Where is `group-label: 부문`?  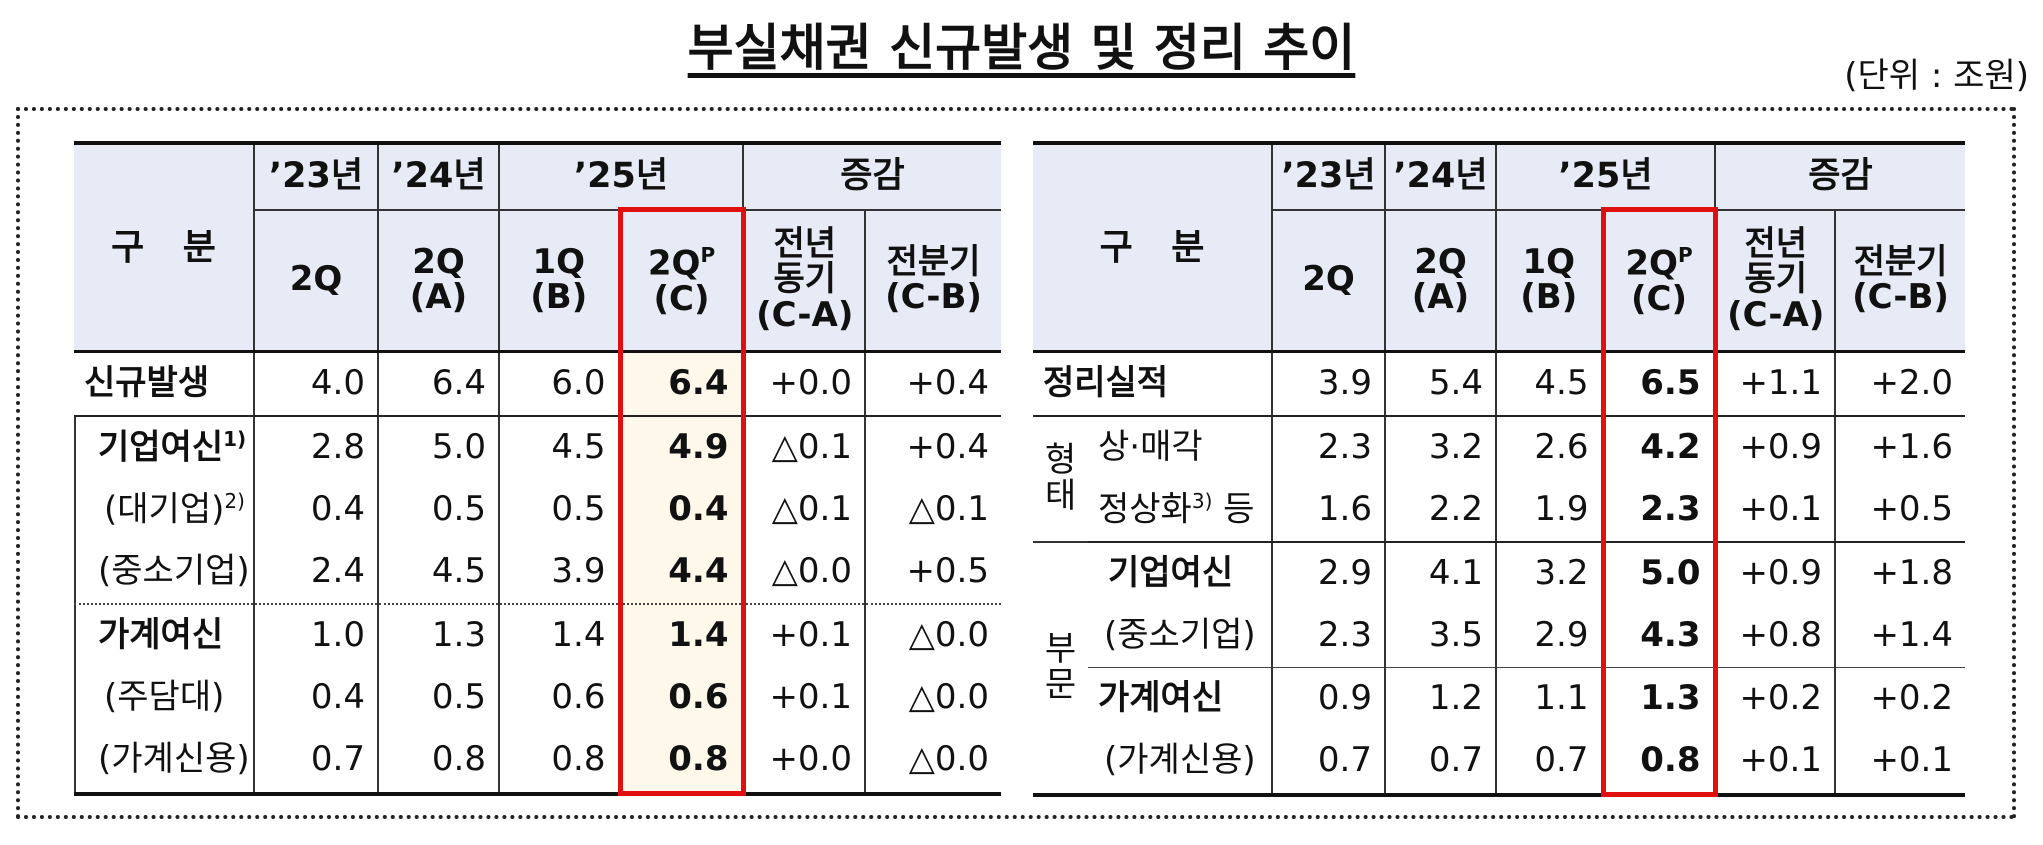 group-label: 부문 is located at coordinates (1060, 669).